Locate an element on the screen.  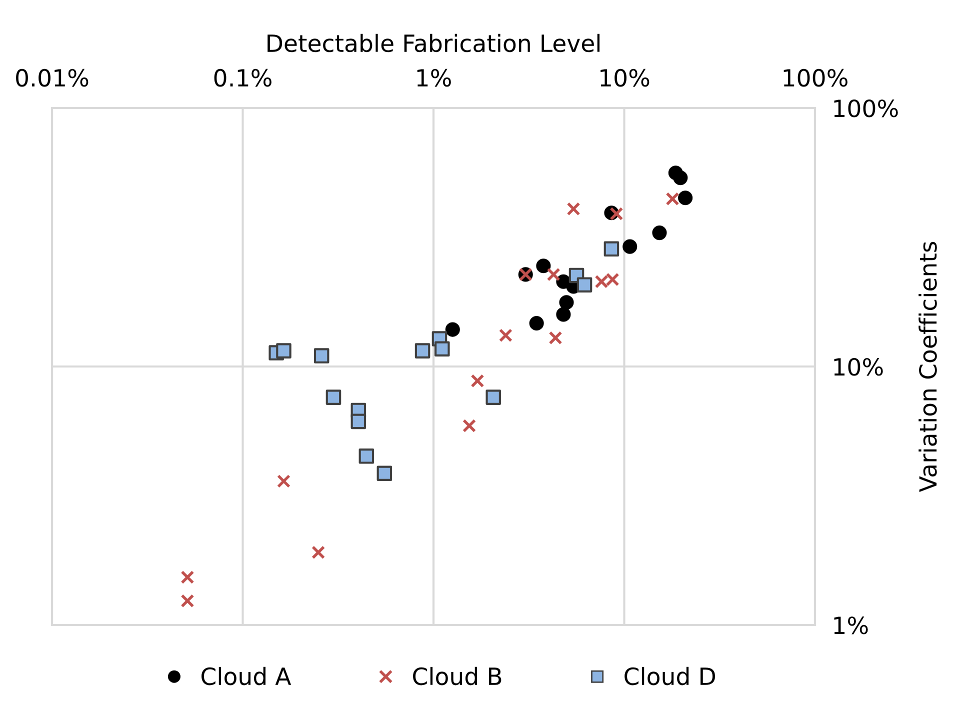
x-tick-label: 0.01% is located at coordinates (52, 77).